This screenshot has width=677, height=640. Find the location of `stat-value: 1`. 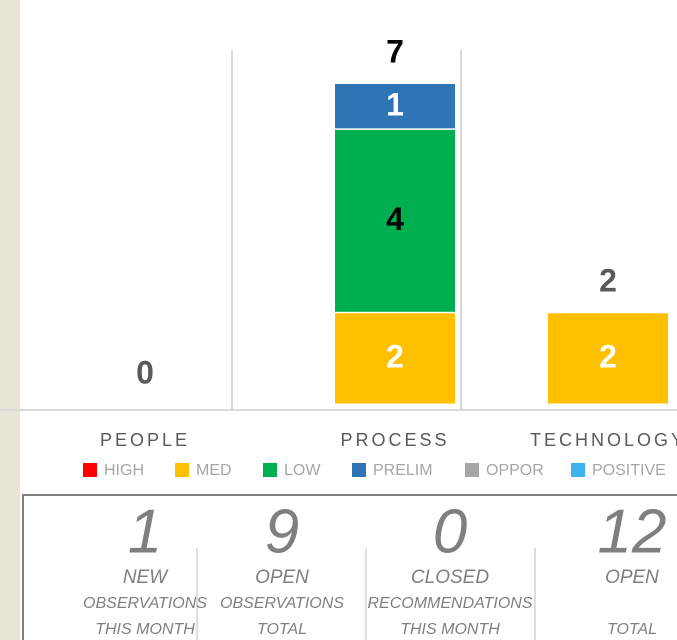

stat-value: 1 is located at coordinates (145, 531).